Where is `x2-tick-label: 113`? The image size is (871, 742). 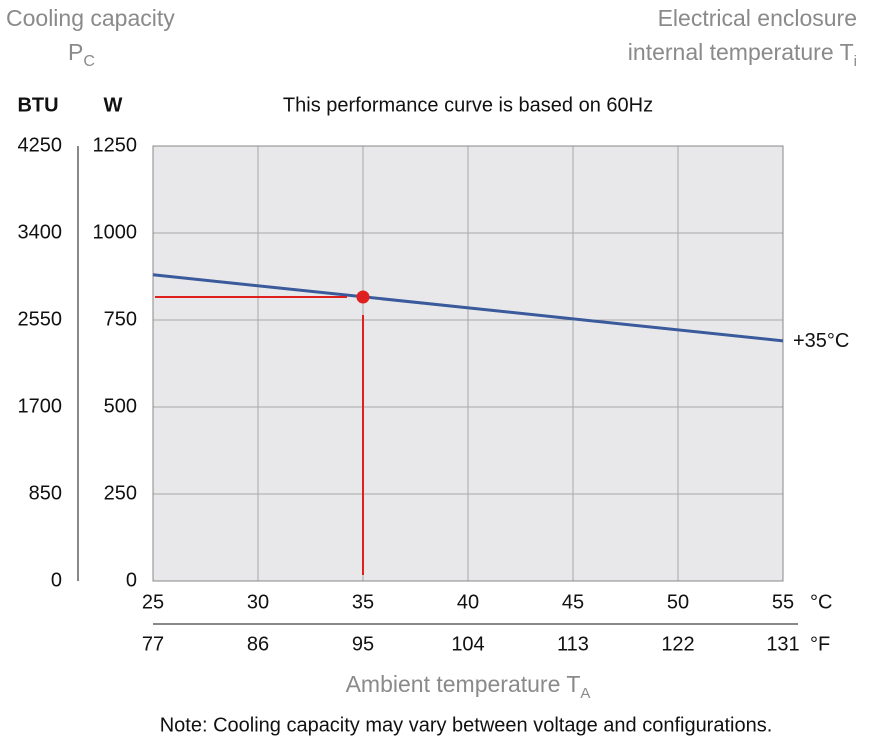
x2-tick-label: 113 is located at coordinates (573, 644).